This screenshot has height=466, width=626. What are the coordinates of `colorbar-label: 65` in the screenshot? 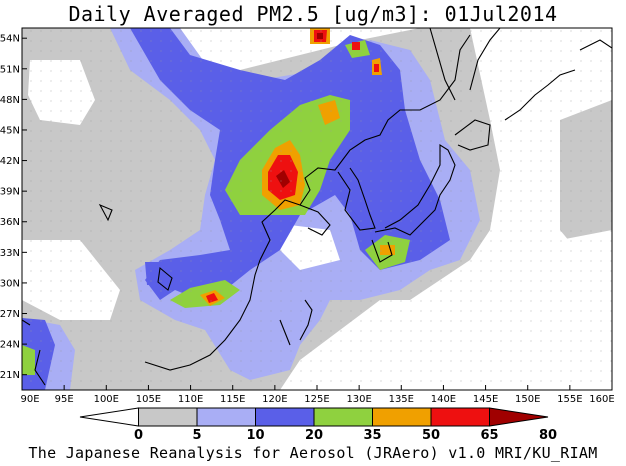 It's located at (489, 435).